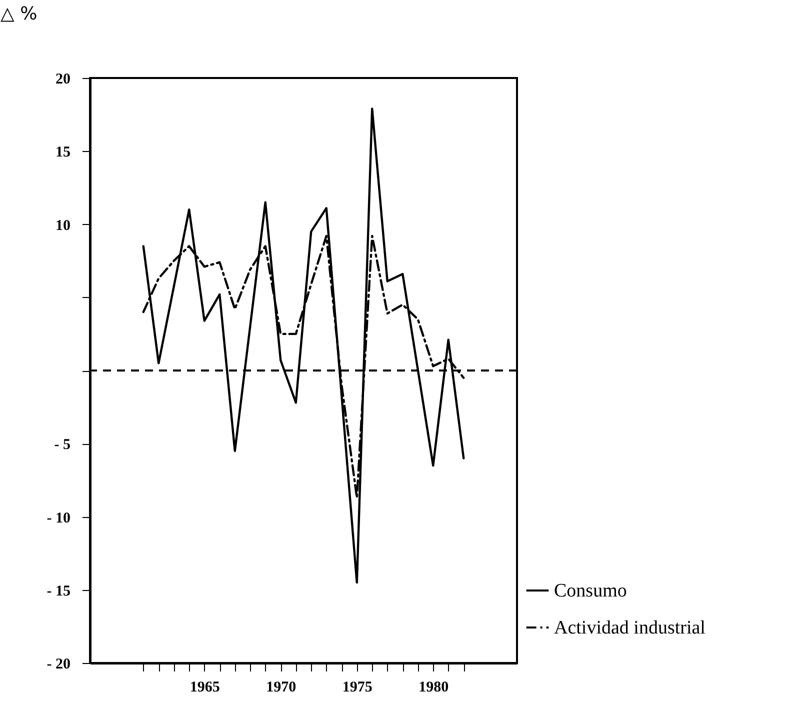  I want to click on x-tick-label: 1975, so click(357, 688).